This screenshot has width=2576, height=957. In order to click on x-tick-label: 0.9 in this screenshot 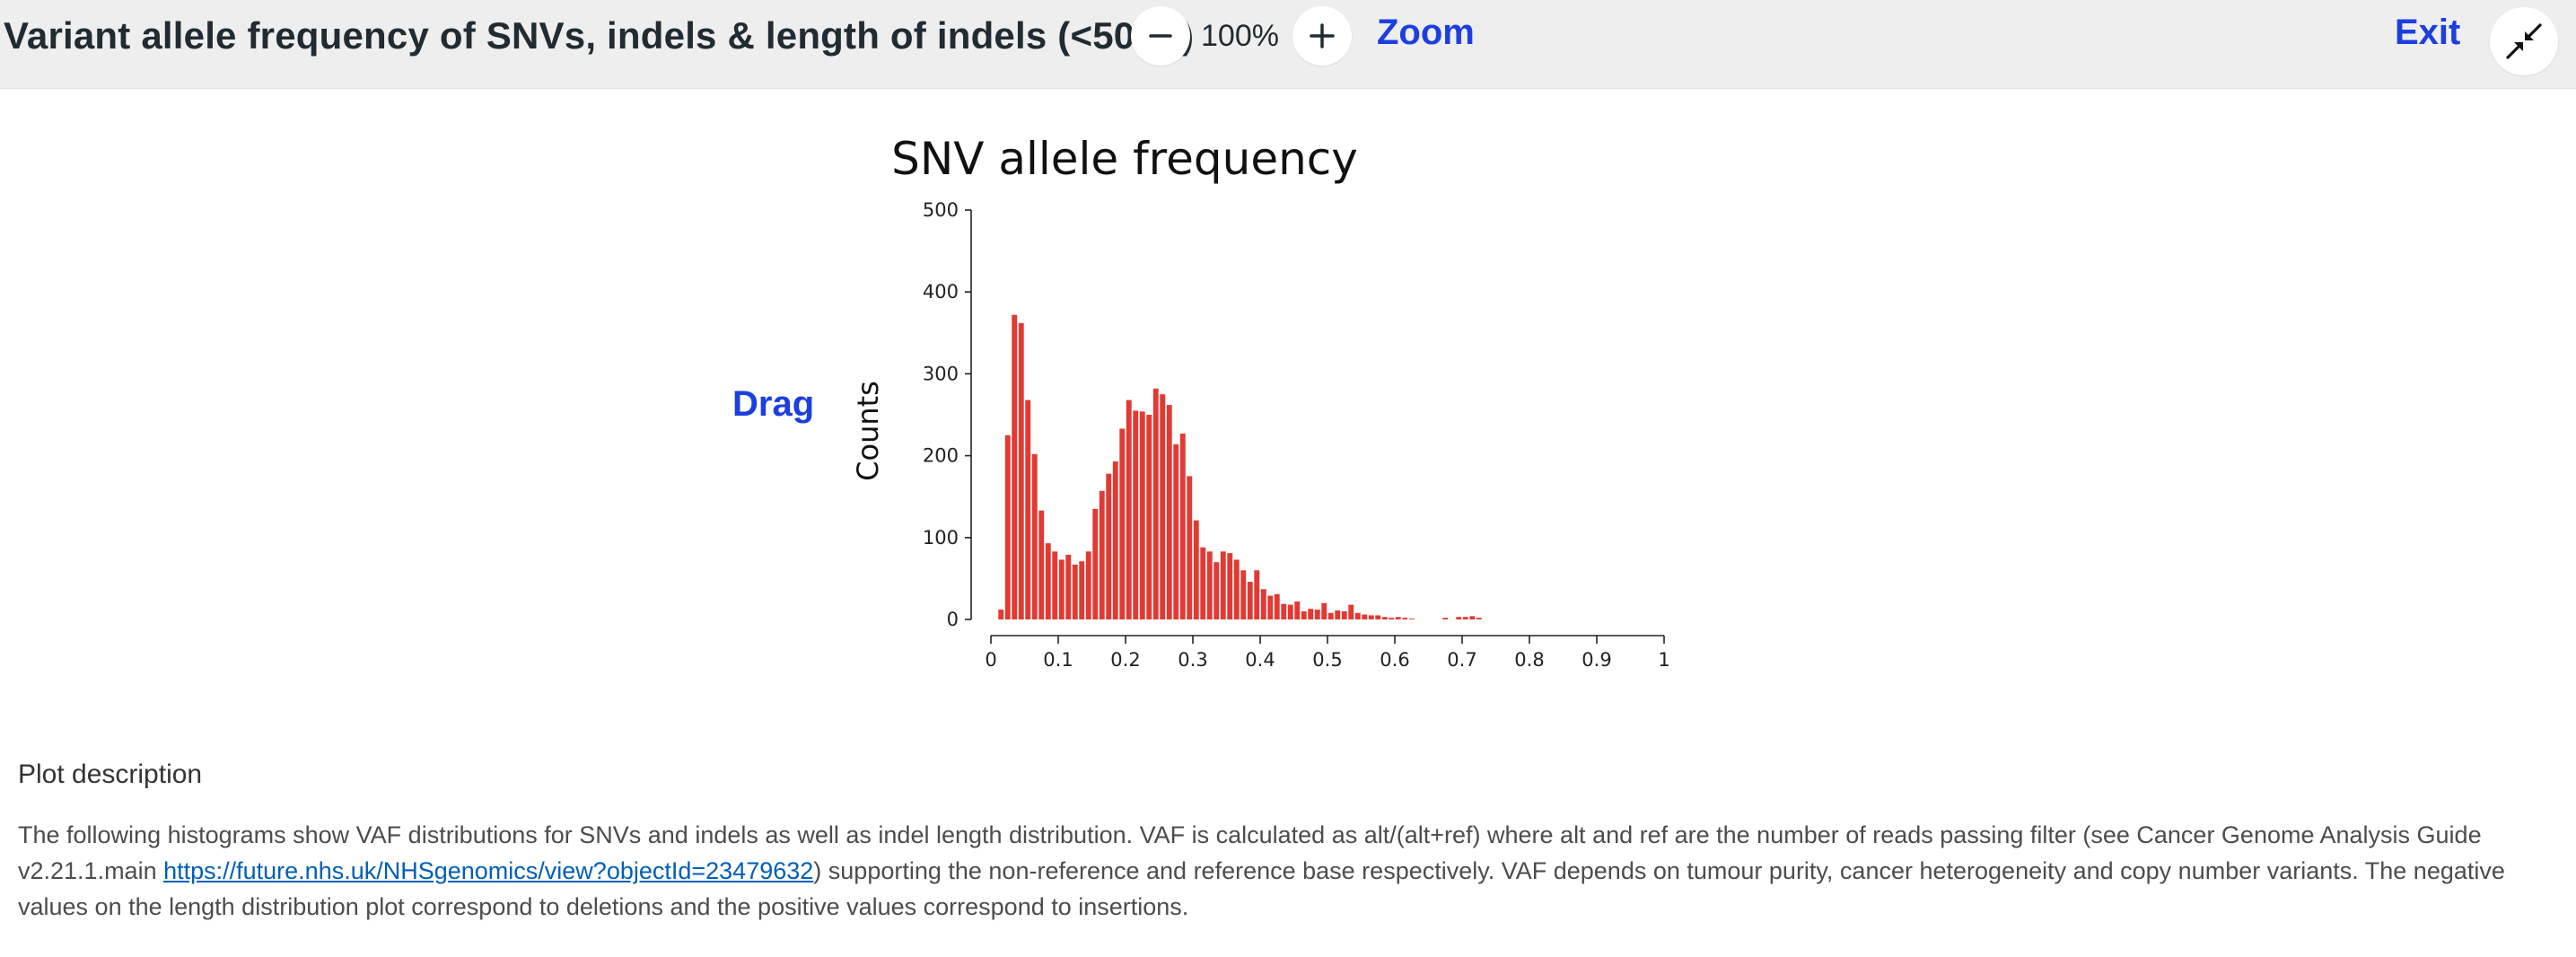, I will do `click(1596, 660)`.